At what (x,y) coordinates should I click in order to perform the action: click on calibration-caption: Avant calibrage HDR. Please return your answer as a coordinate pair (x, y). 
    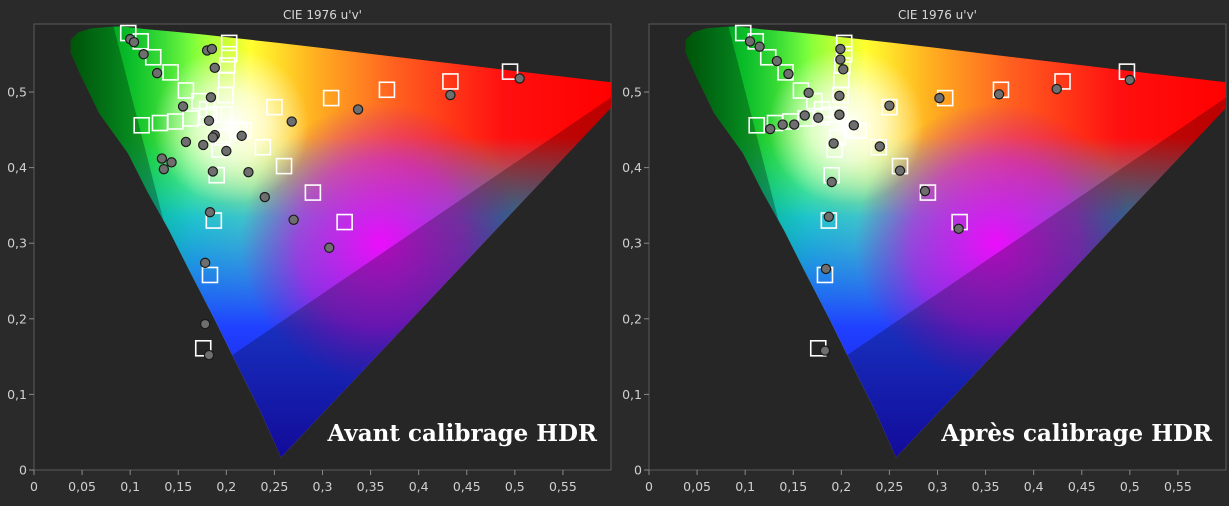
    Looking at the image, I should click on (461, 433).